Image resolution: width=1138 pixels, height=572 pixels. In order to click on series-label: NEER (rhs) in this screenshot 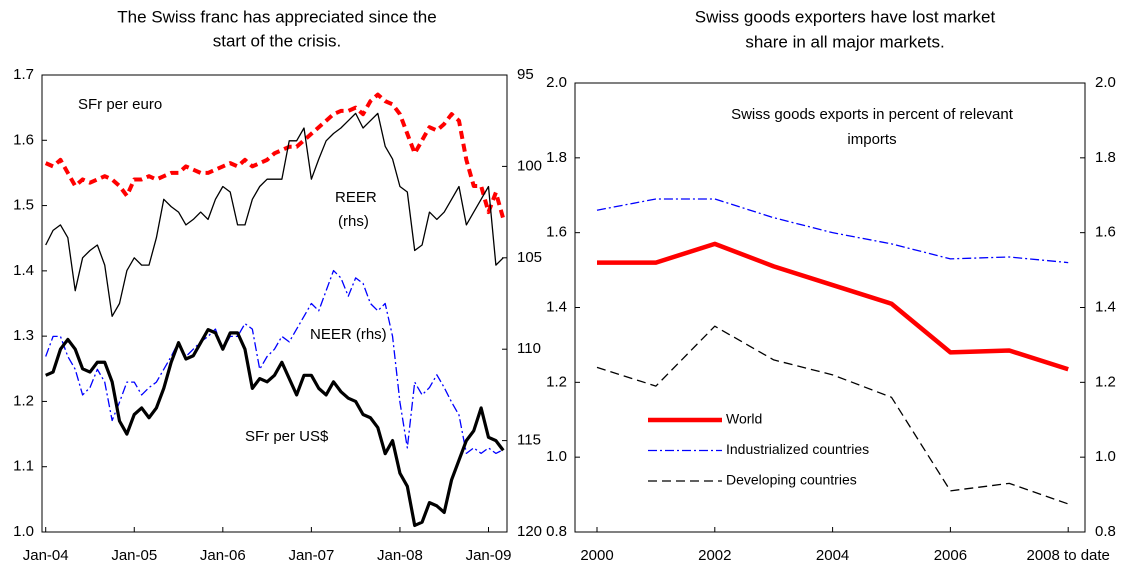, I will do `click(348, 334)`.